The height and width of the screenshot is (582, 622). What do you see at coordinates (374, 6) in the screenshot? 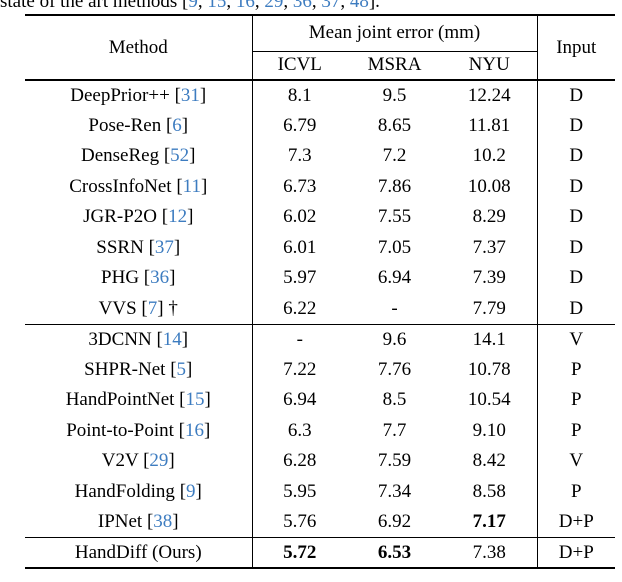
I see `caption-suffix: ].` at bounding box center [374, 6].